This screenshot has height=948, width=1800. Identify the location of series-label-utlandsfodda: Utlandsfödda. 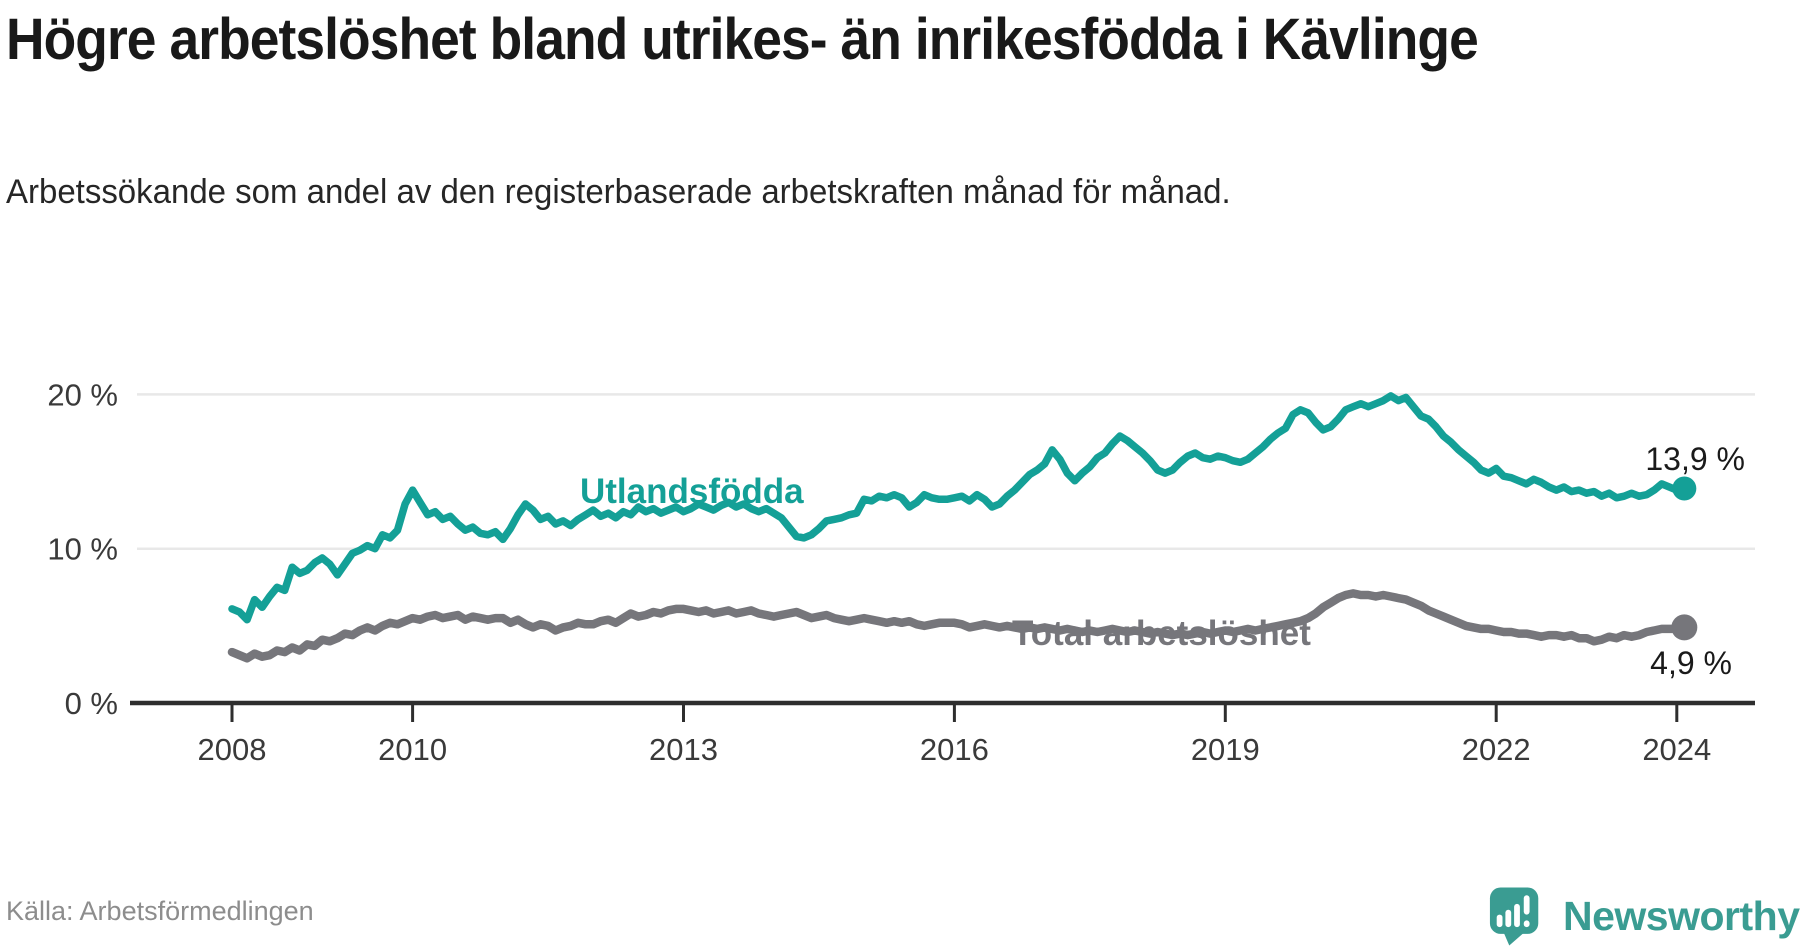
(692, 491).